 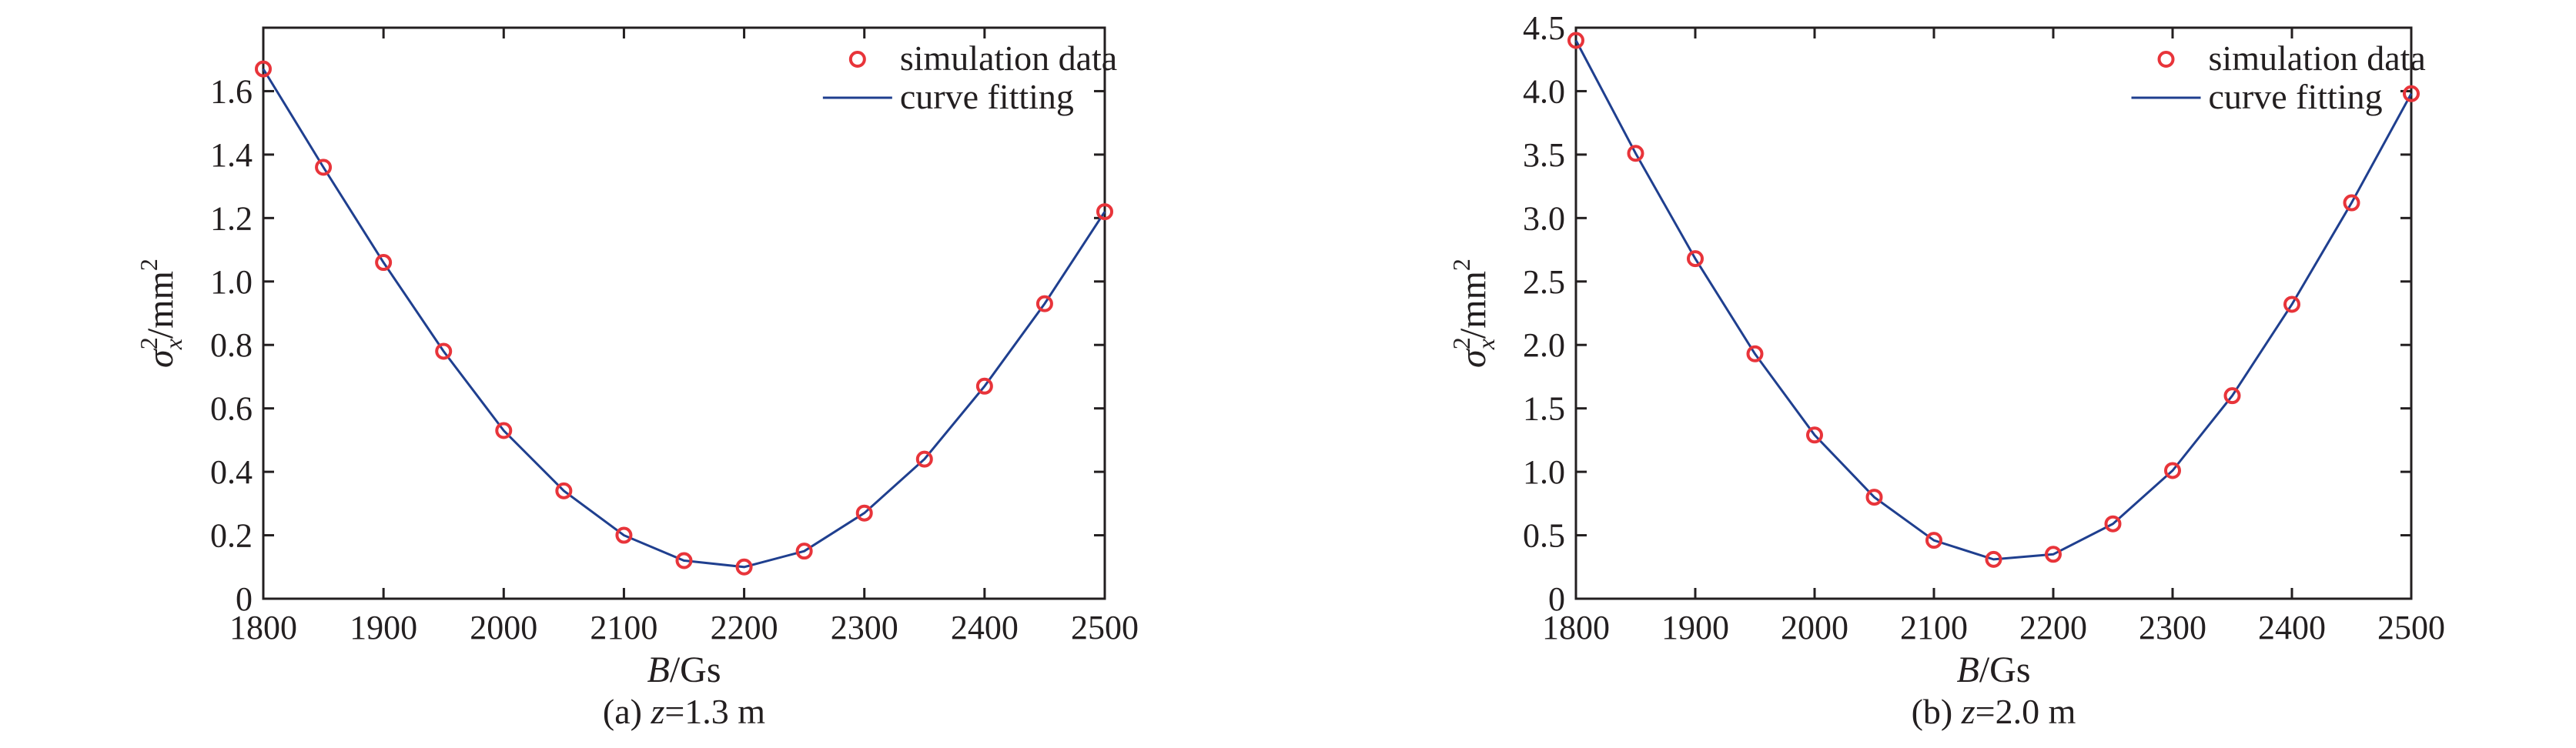 What do you see at coordinates (684, 712) in the screenshot?
I see `panel-caption: (a) z=1.3 m` at bounding box center [684, 712].